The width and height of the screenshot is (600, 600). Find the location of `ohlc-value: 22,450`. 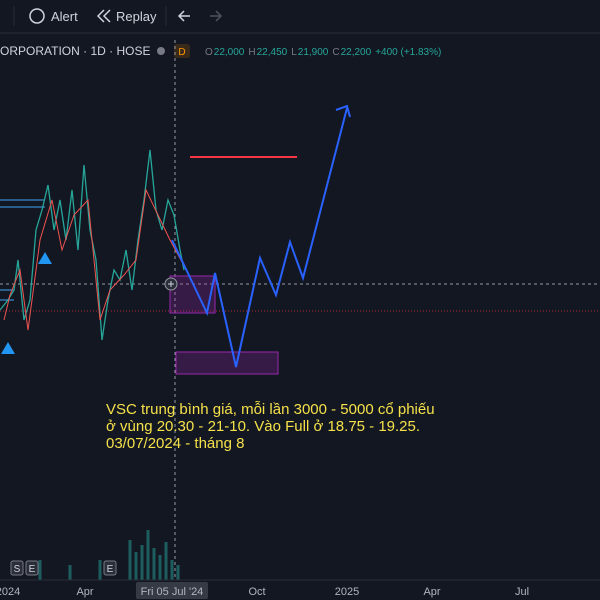

ohlc-value: 22,450 is located at coordinates (272, 52).